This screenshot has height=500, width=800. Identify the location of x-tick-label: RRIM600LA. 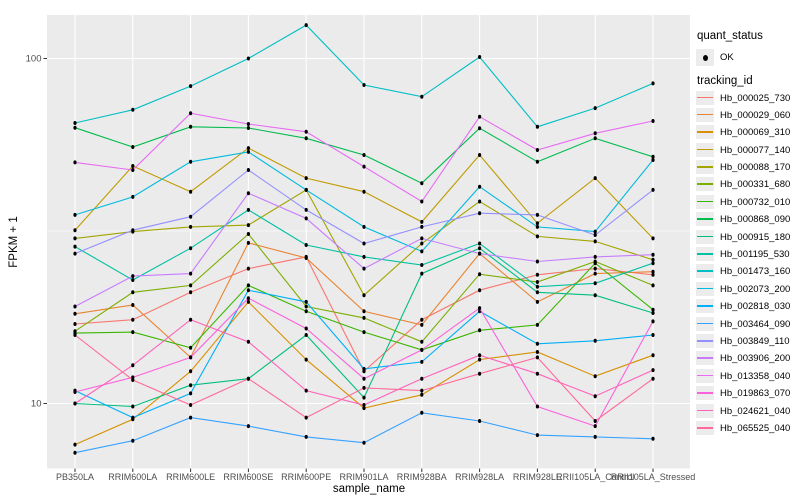
(132, 477).